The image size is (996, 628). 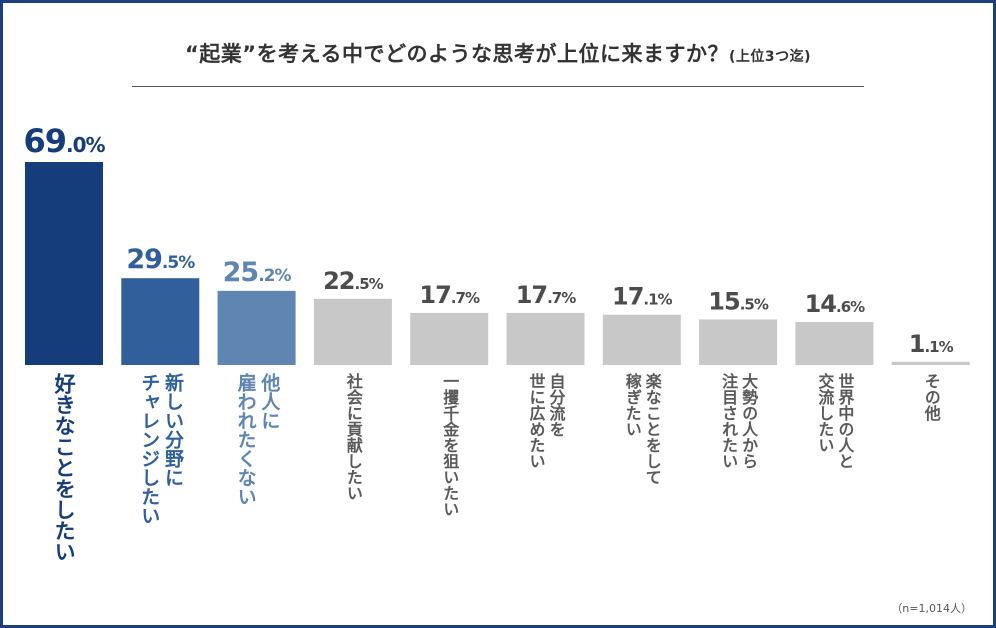 I want to click on value-label-10: 1.1%, so click(x=931, y=344).